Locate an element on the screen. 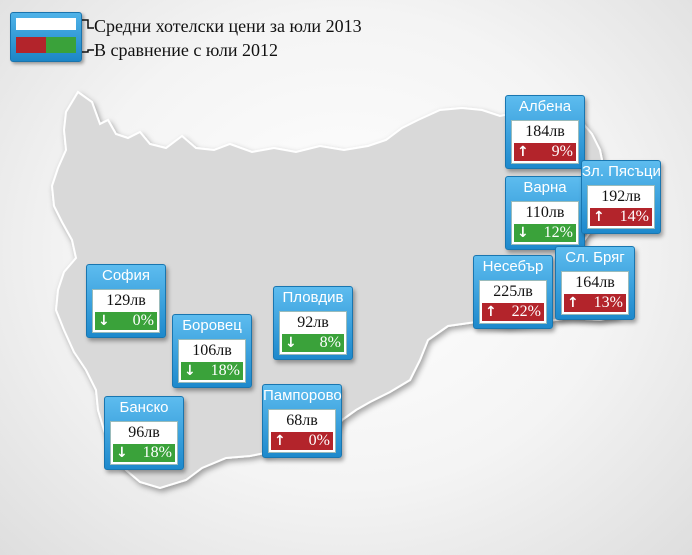 The height and width of the screenshot is (555, 692). city-name: Варна is located at coordinates (545, 187).